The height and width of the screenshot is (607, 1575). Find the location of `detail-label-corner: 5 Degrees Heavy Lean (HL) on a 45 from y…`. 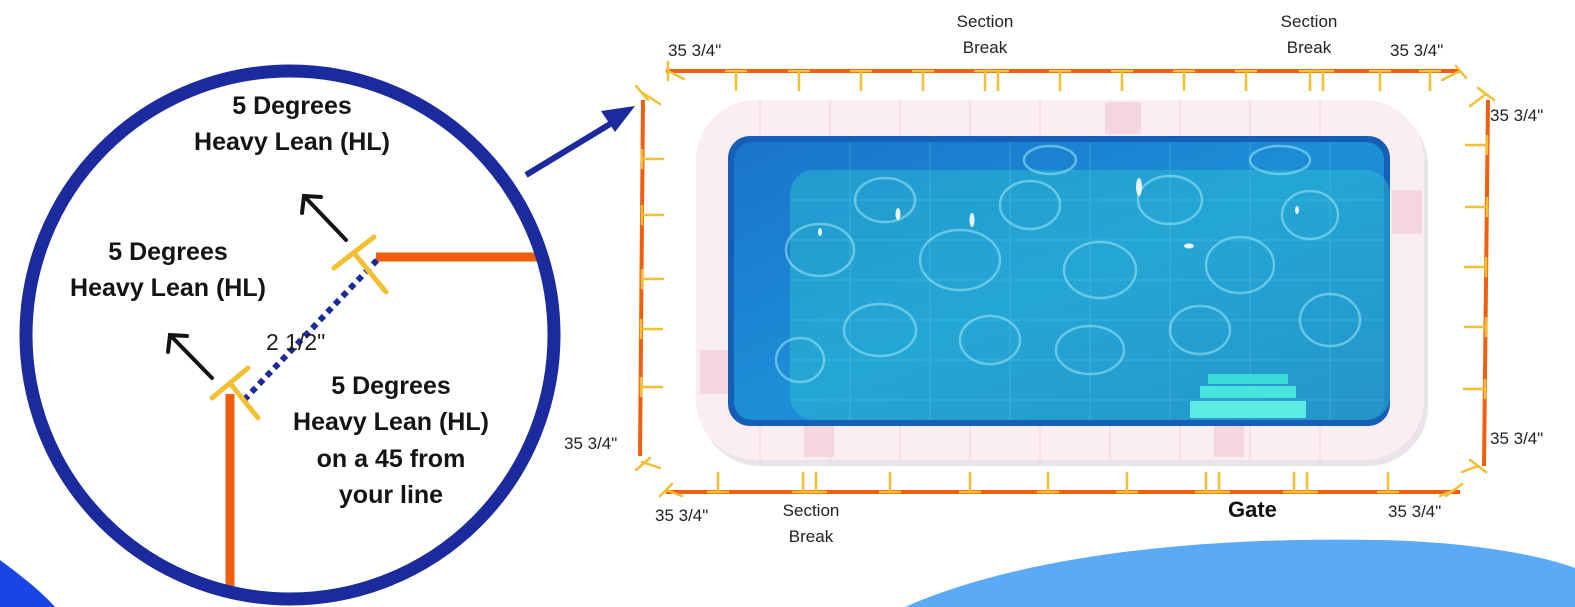

detail-label-corner: 5 Degrees Heavy Lean (HL) on a 45 from y… is located at coordinates (391, 440).